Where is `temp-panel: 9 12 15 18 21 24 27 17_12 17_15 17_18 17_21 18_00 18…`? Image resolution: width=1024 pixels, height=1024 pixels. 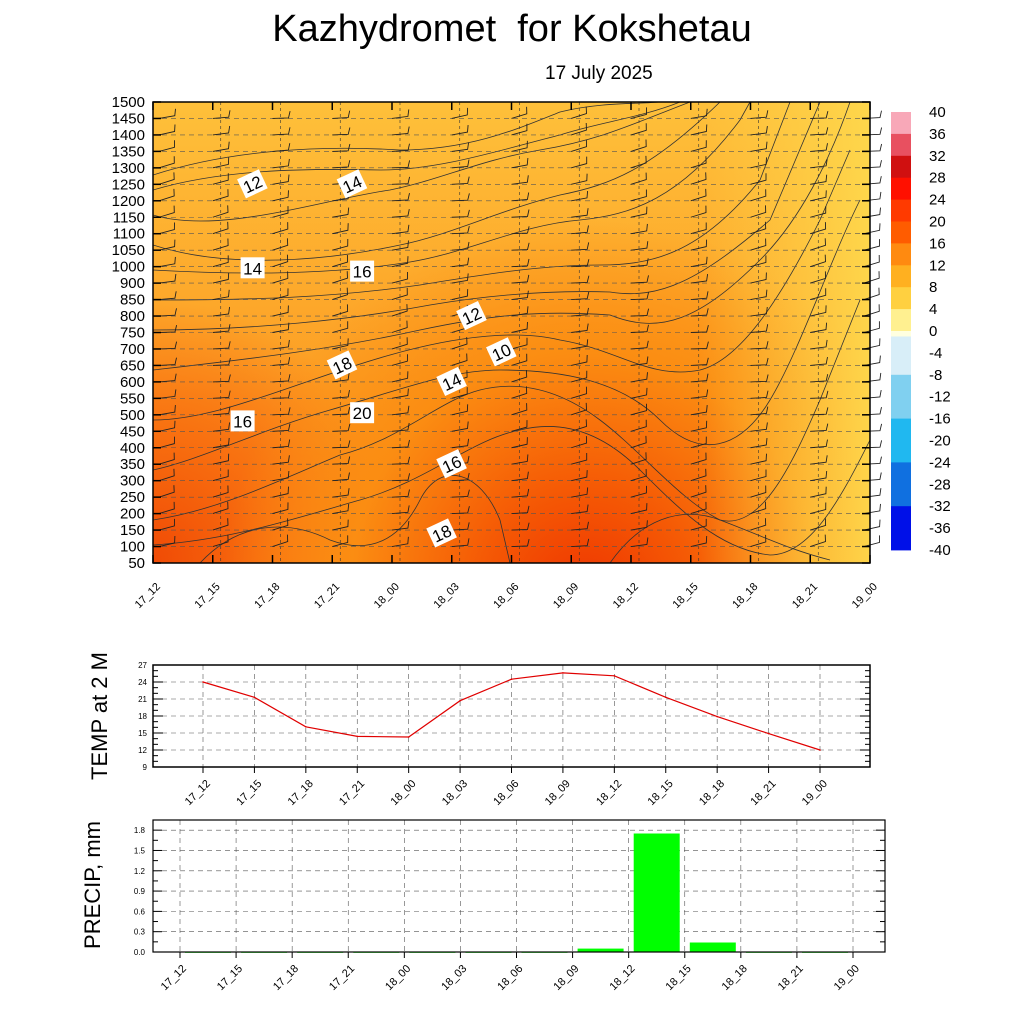 temp-panel: 9 12 15 18 21 24 27 17_12 17_15 17_18 17_21 18_00 18… is located at coordinates (479, 730).